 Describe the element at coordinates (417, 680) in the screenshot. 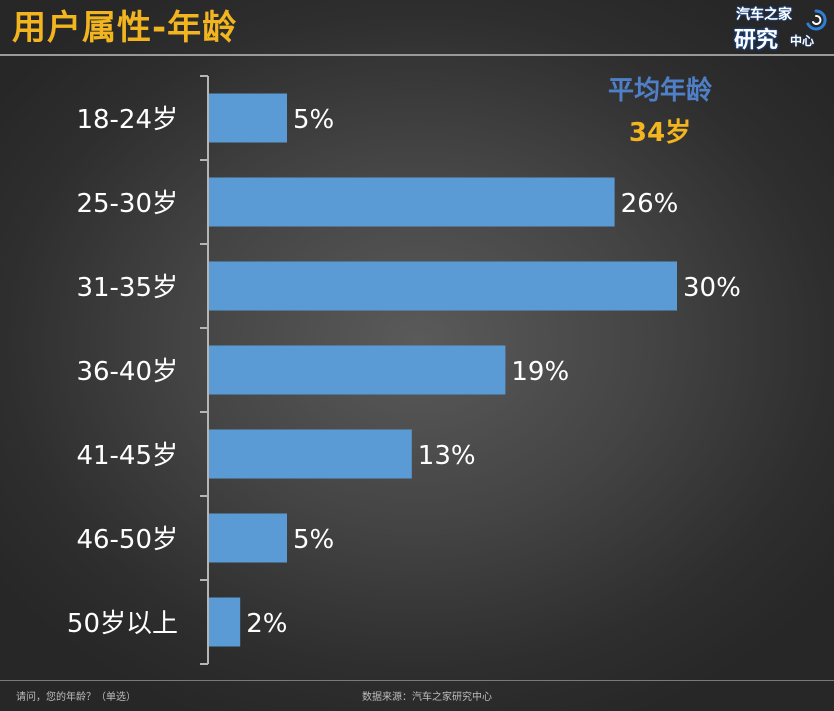

I see `footer-divider` at that location.